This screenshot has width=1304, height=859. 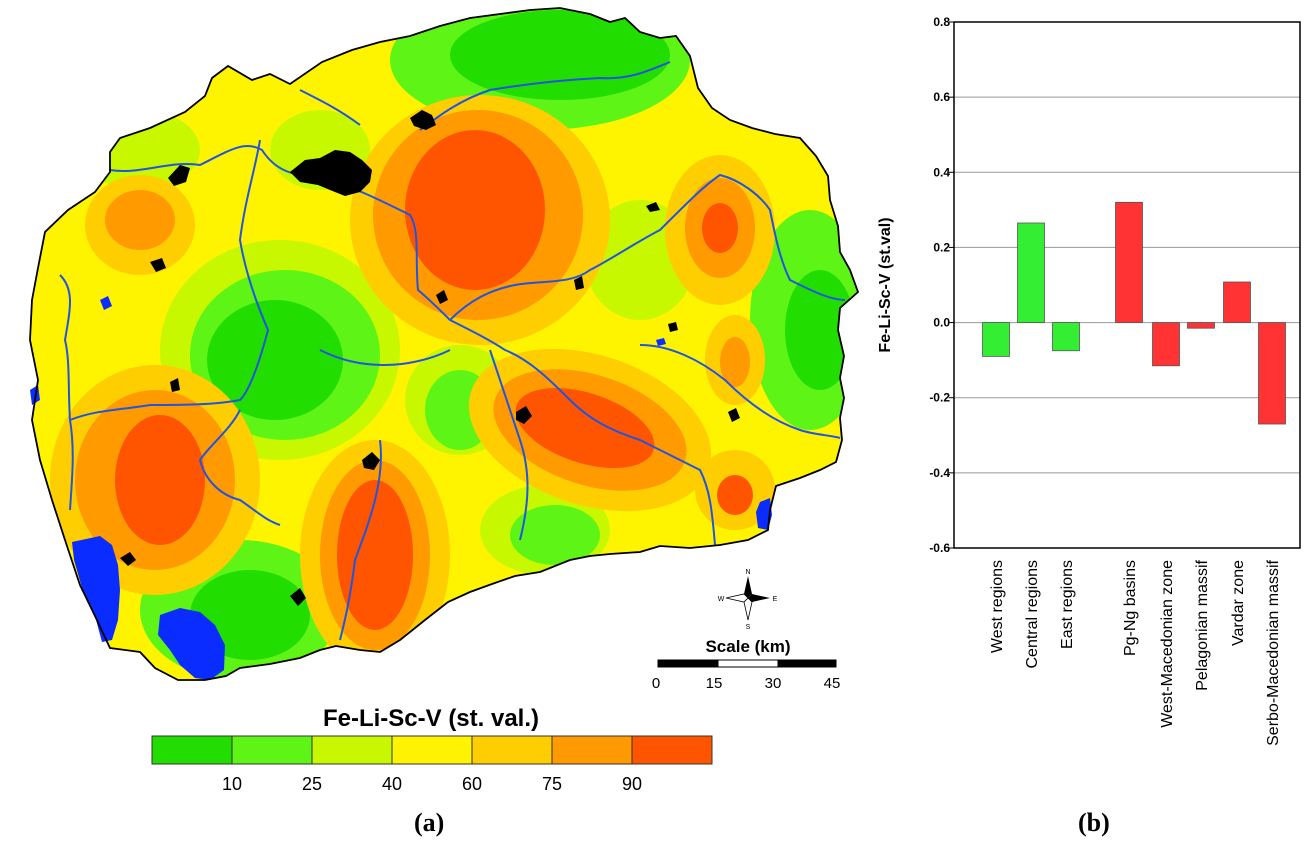 I want to click on x-category-label: East regions, so click(x=1067, y=604).